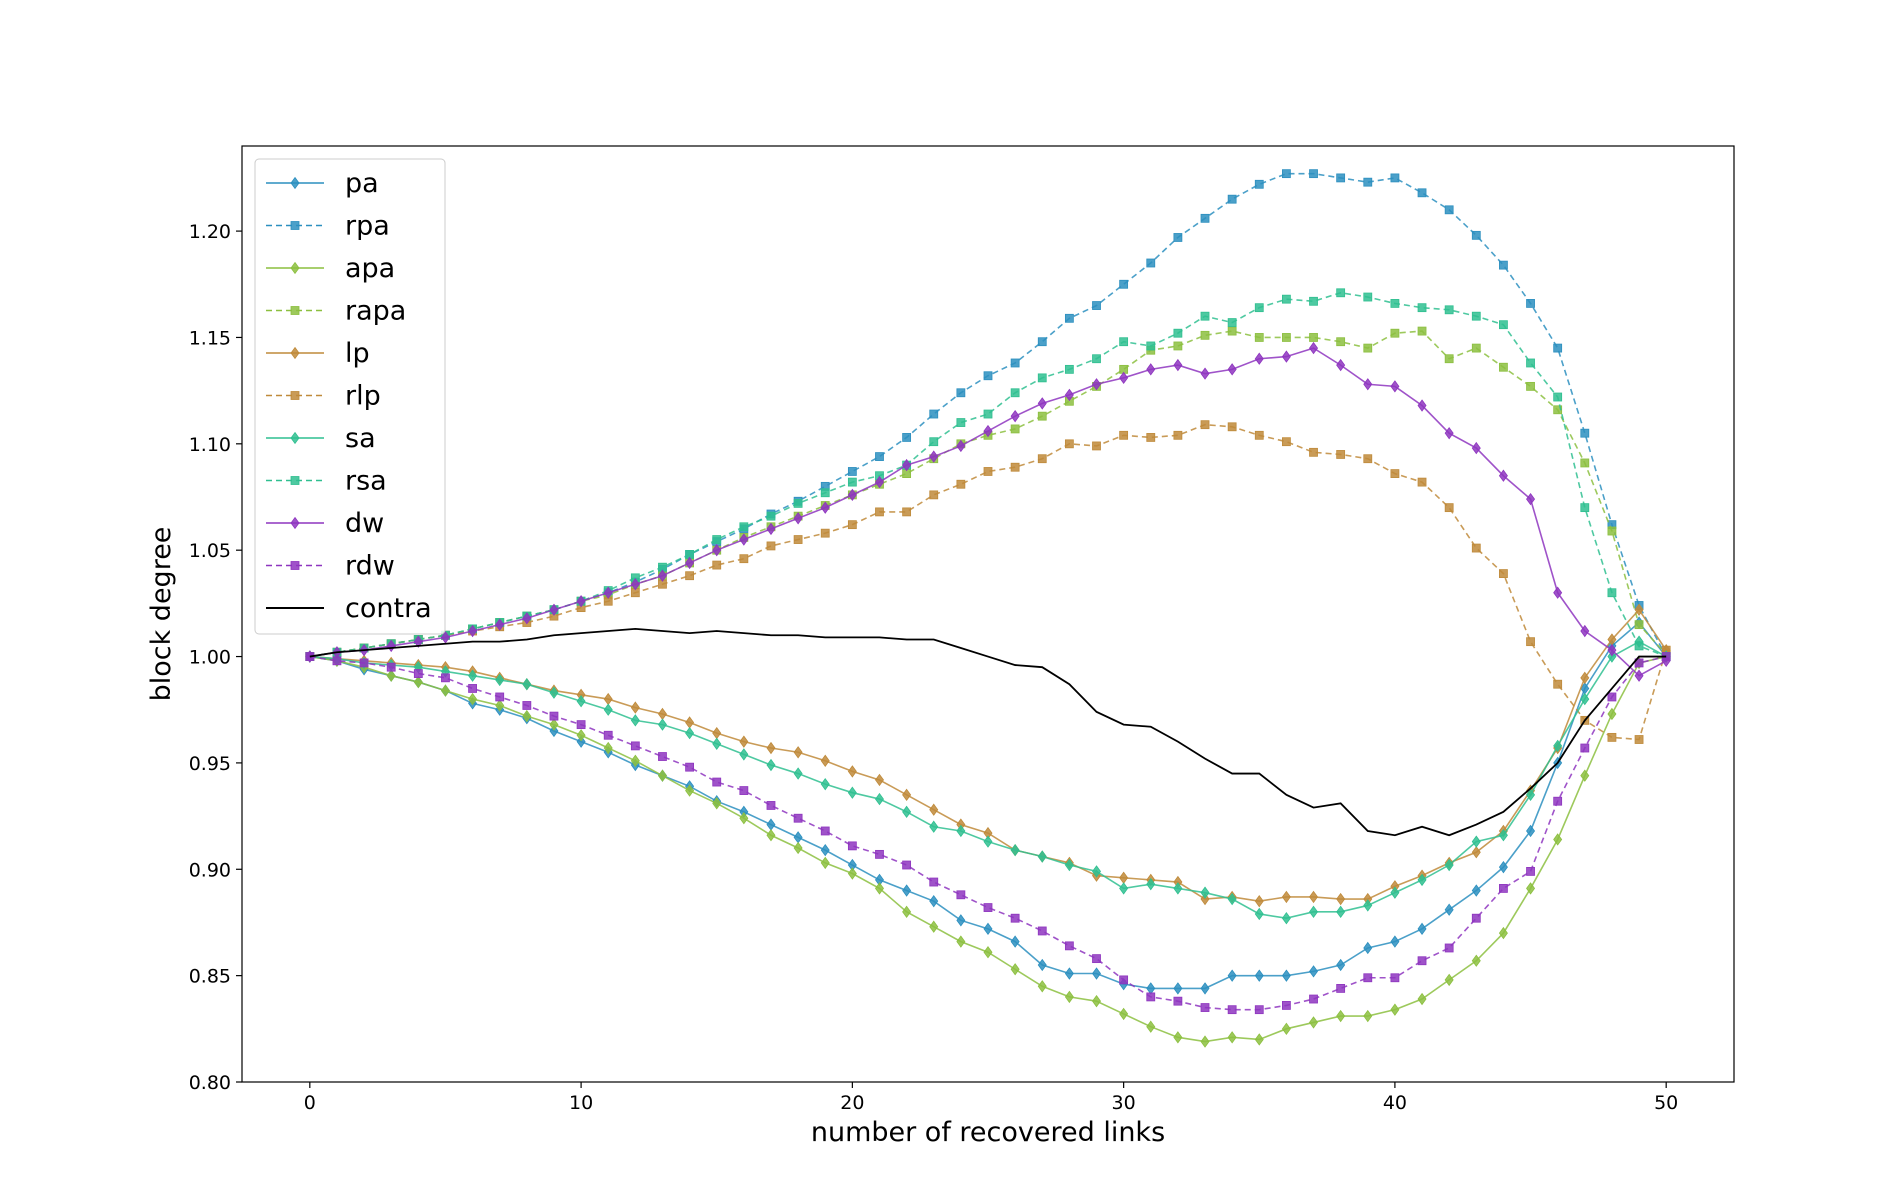 This screenshot has height=1200, width=1900. Describe the element at coordinates (988, 1132) in the screenshot. I see `x-axis-label: number of recovered links` at that location.